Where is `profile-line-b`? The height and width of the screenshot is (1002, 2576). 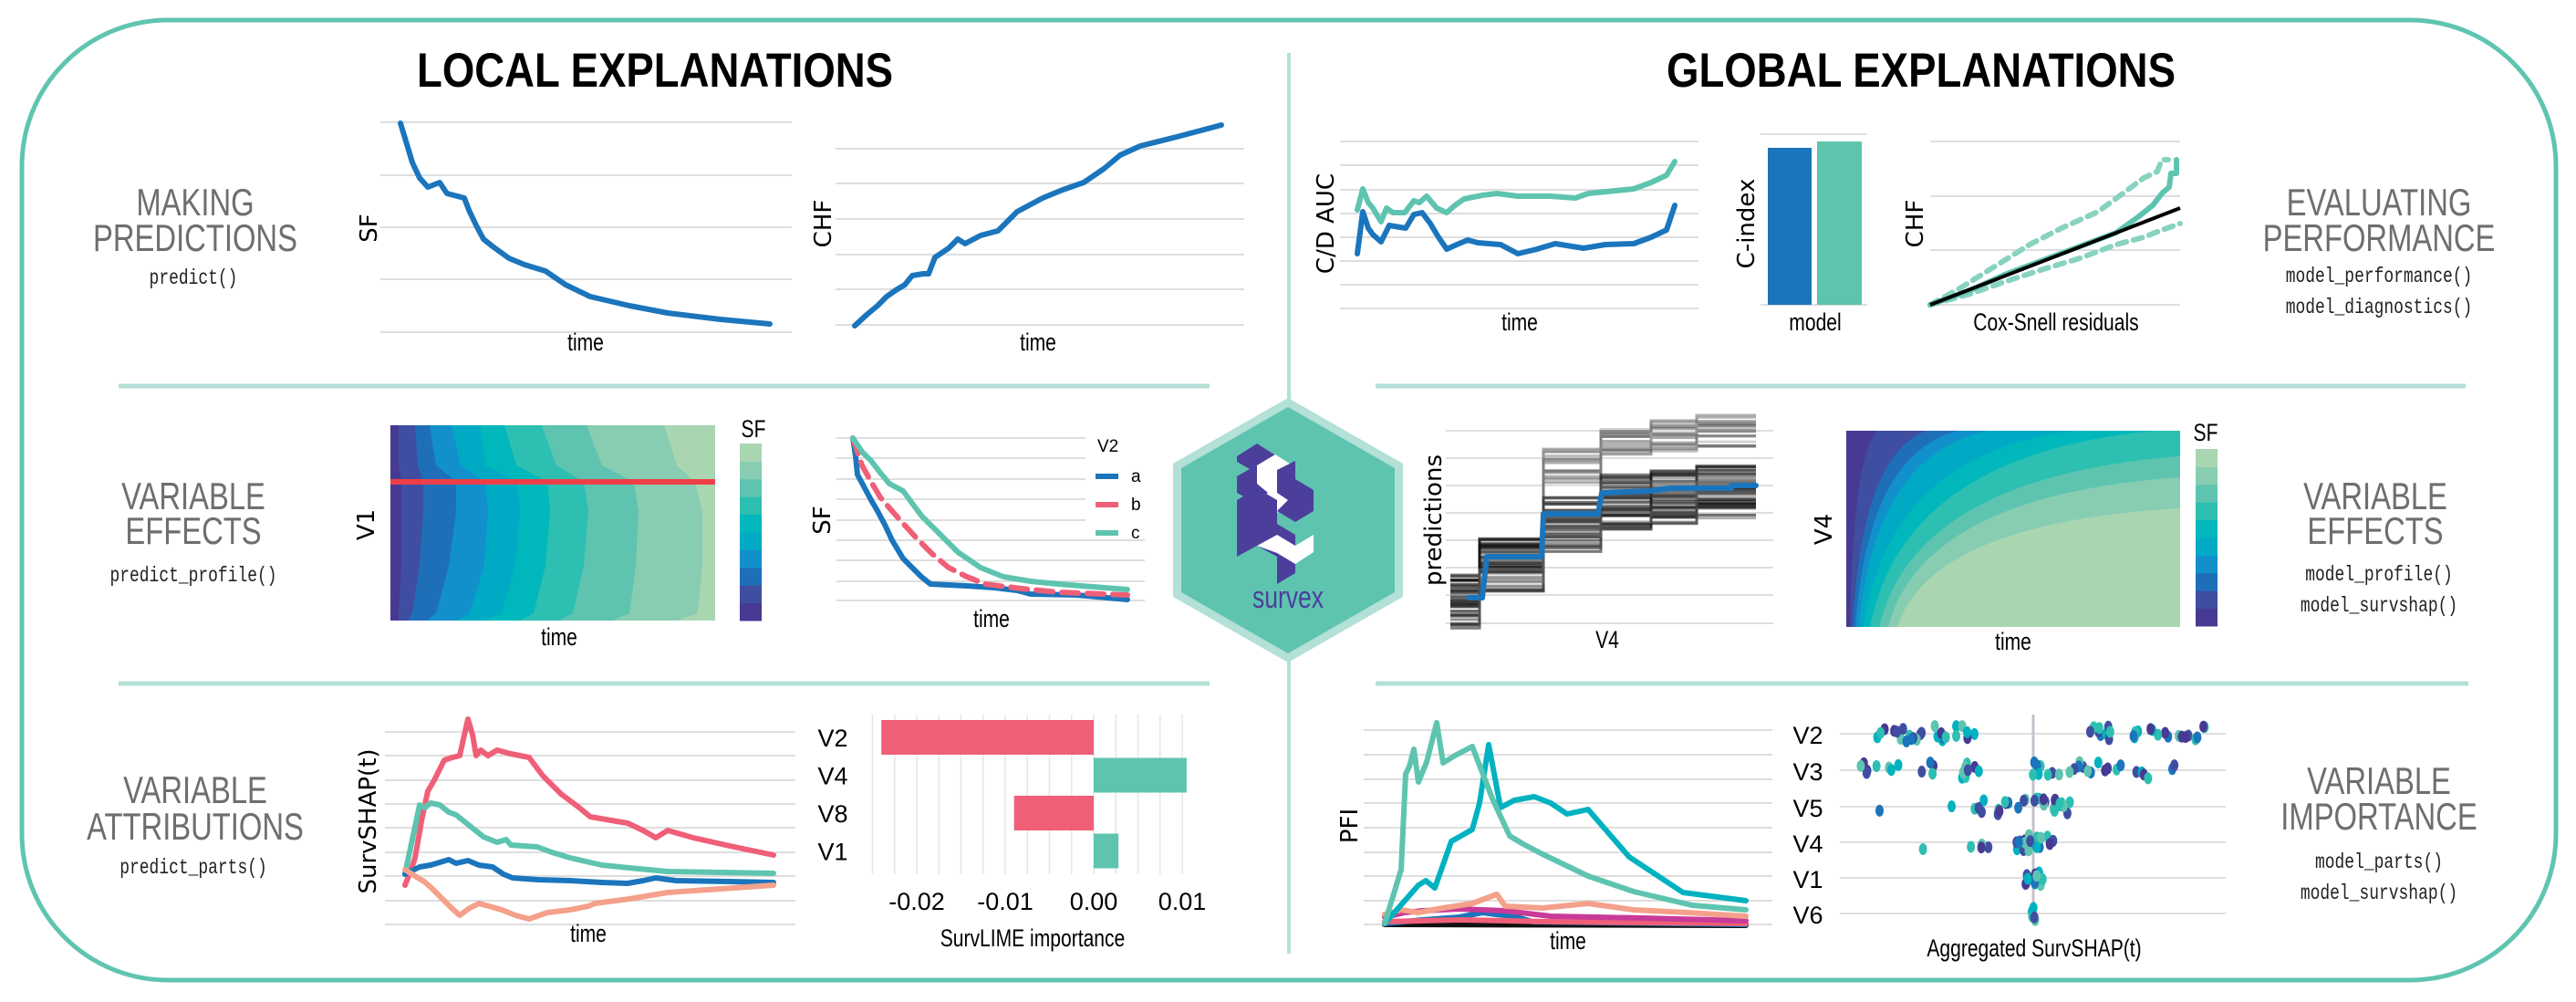 profile-line-b is located at coordinates (990, 517).